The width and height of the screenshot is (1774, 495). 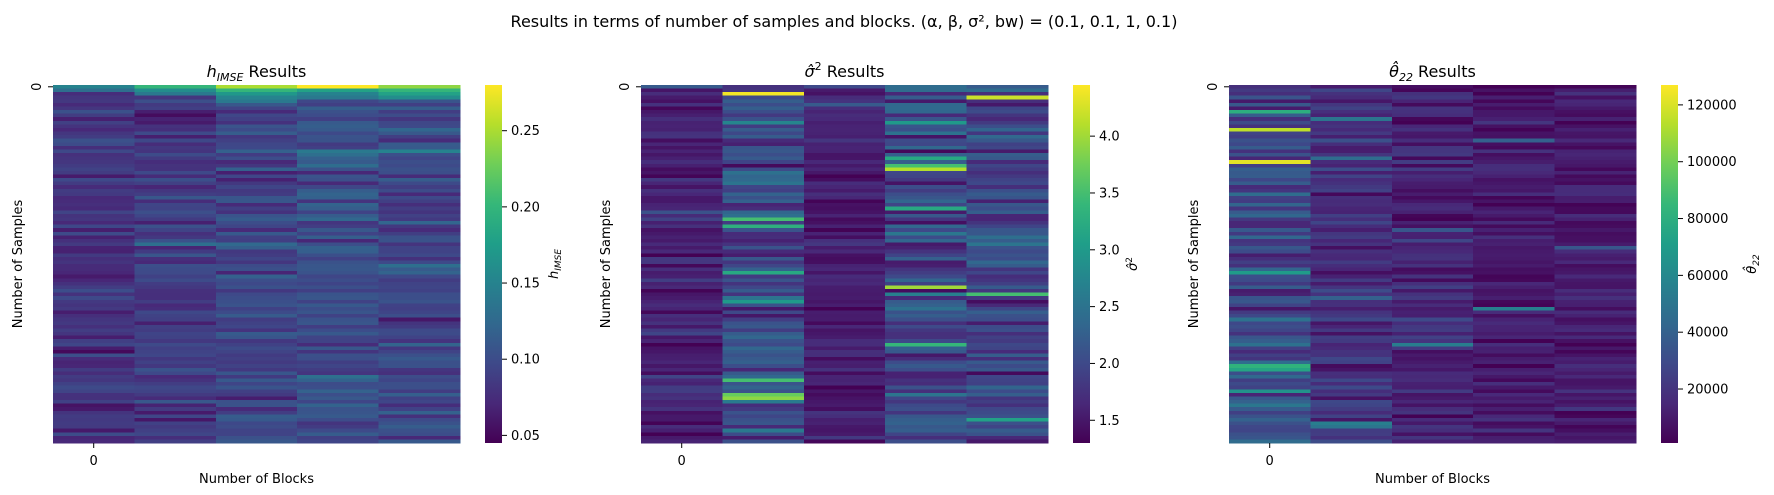 What do you see at coordinates (1109, 137) in the screenshot?
I see `colorbar-tick-label: 4.0` at bounding box center [1109, 137].